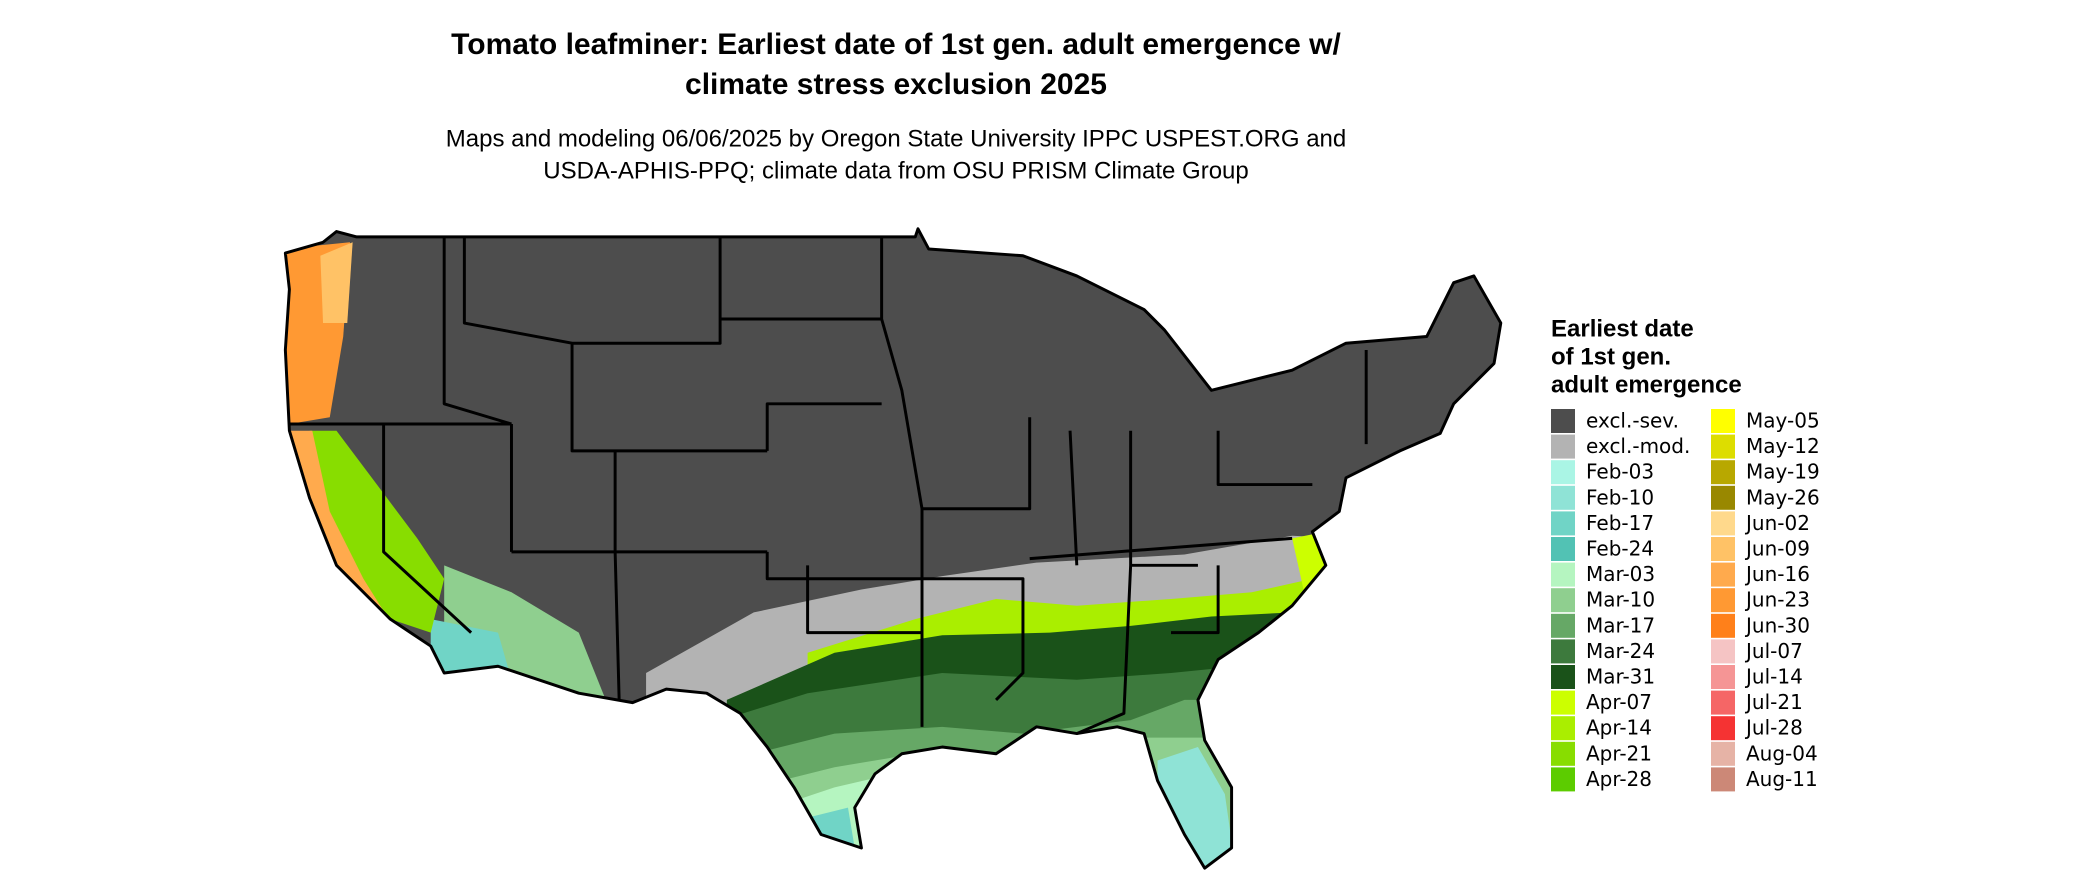 This screenshot has height=892, width=2100. I want to click on legend-label: Apr-28, so click(1619, 779).